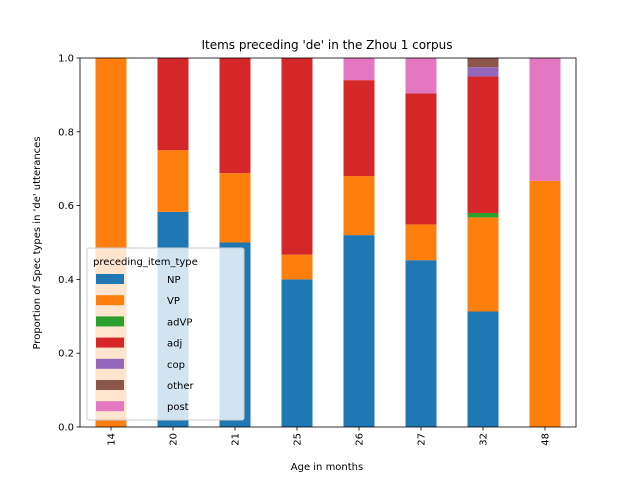 The image size is (640, 480). Describe the element at coordinates (110, 279) in the screenshot. I see `legend-swatch-NP` at that location.